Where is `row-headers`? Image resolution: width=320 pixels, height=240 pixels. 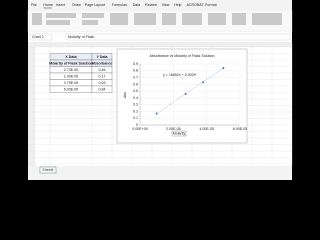
row-headers is located at coordinates (31, 104).